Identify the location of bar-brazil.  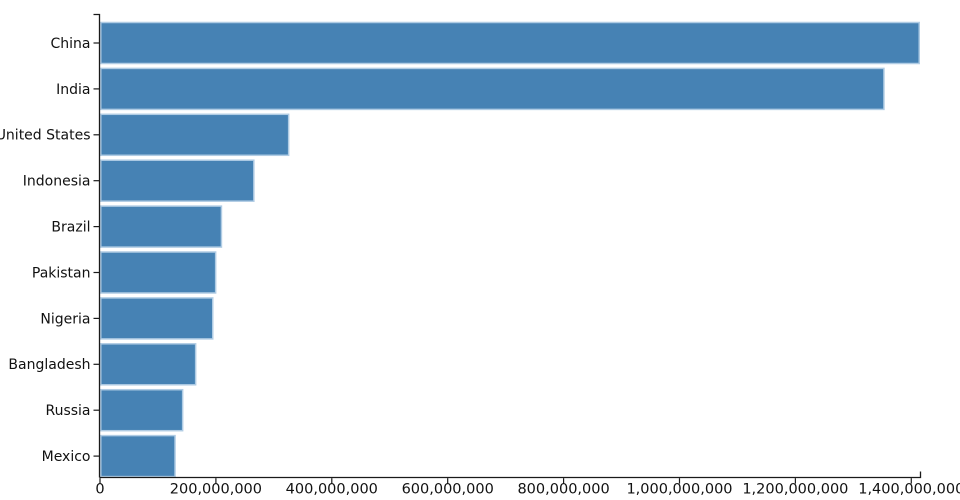
(161, 226).